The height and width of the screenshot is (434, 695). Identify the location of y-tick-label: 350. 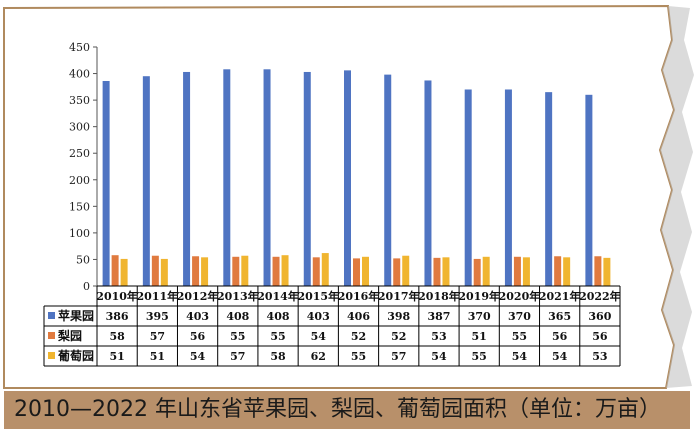
(79, 100).